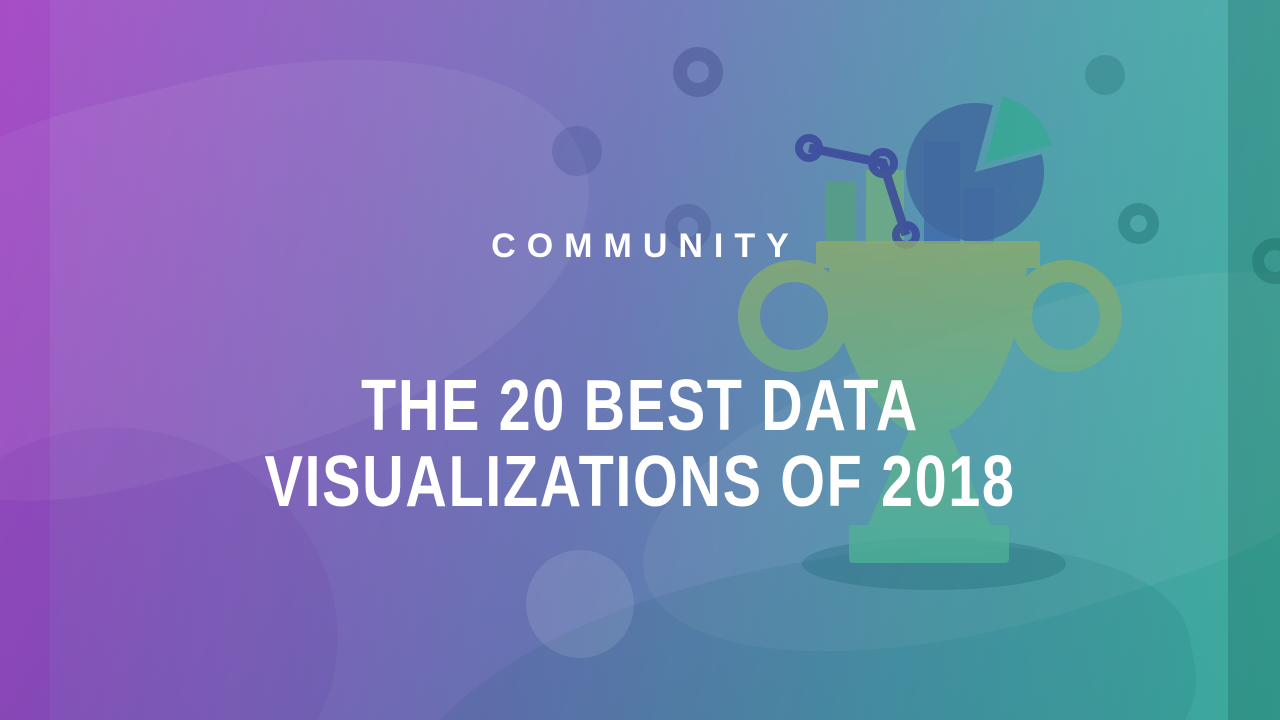  I want to click on page-title-line2: VISUALIZATIONS OF 2018, so click(640, 482).